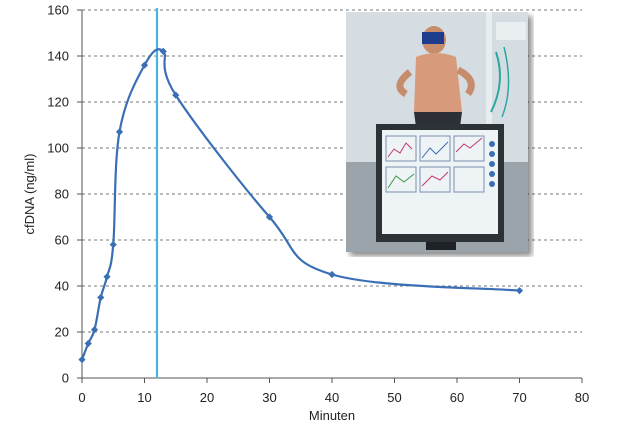 The height and width of the screenshot is (443, 620). I want to click on y-tick-label-40: 40, so click(62, 286).